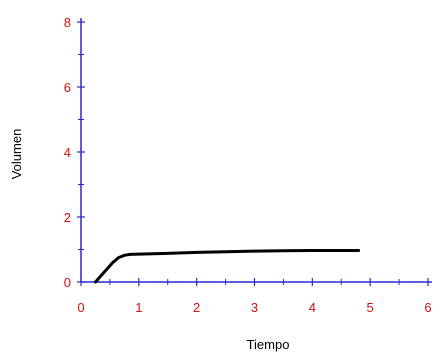 The image size is (433, 354). Describe the element at coordinates (370, 307) in the screenshot. I see `x-tick-label: 5` at that location.